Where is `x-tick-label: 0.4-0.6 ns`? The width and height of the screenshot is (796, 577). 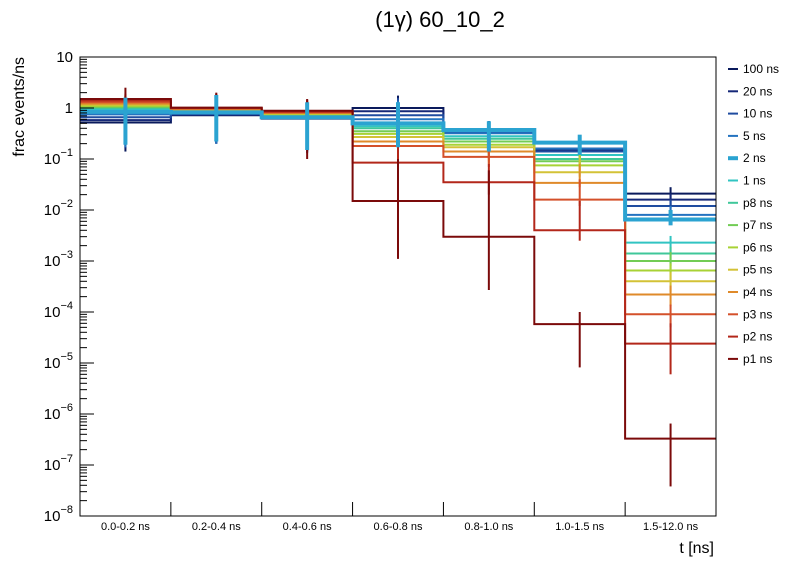 x-tick-label: 0.4-0.6 ns is located at coordinates (307, 527).